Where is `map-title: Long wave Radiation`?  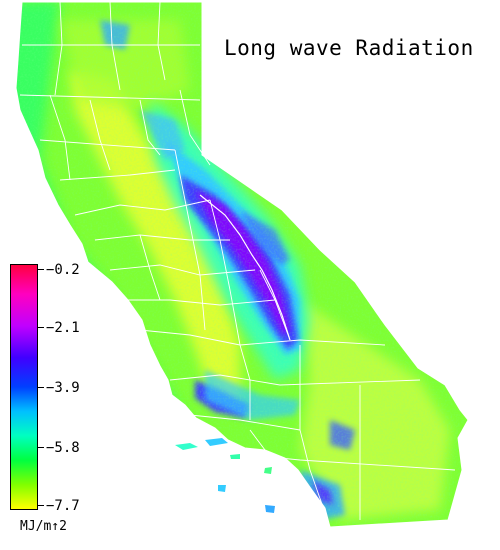
map-title: Long wave Radiation is located at coordinates (349, 48).